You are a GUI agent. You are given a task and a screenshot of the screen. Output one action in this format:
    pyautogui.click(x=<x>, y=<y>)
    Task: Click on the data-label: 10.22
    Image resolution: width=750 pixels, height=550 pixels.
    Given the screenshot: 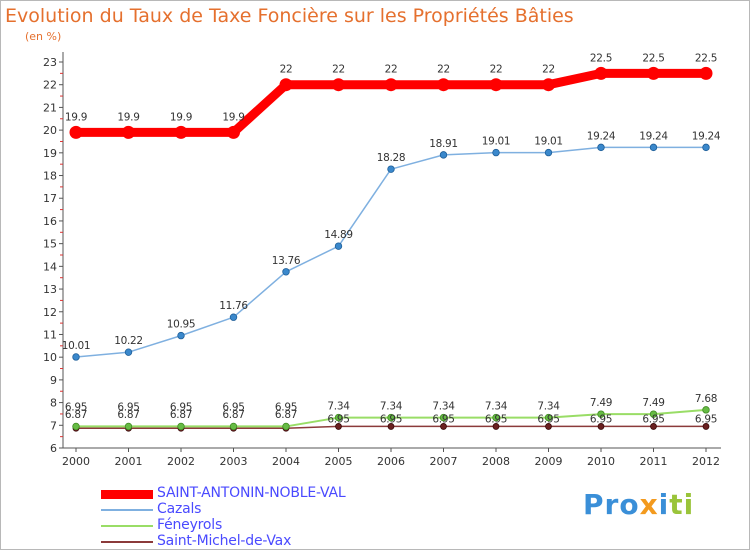 What is the action you would take?
    pyautogui.click(x=128, y=341)
    